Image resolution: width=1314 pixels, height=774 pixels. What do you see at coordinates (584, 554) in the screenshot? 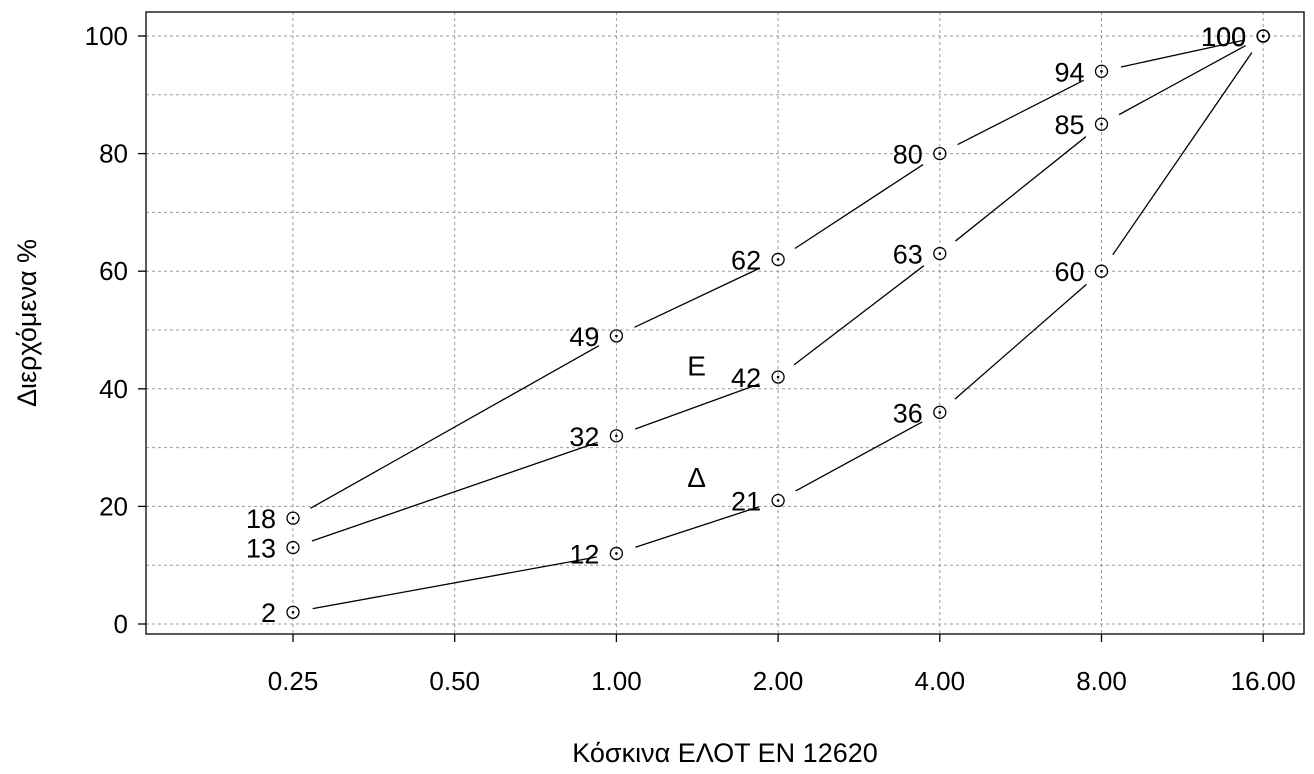
I see `series-3-data-label: 12` at bounding box center [584, 554].